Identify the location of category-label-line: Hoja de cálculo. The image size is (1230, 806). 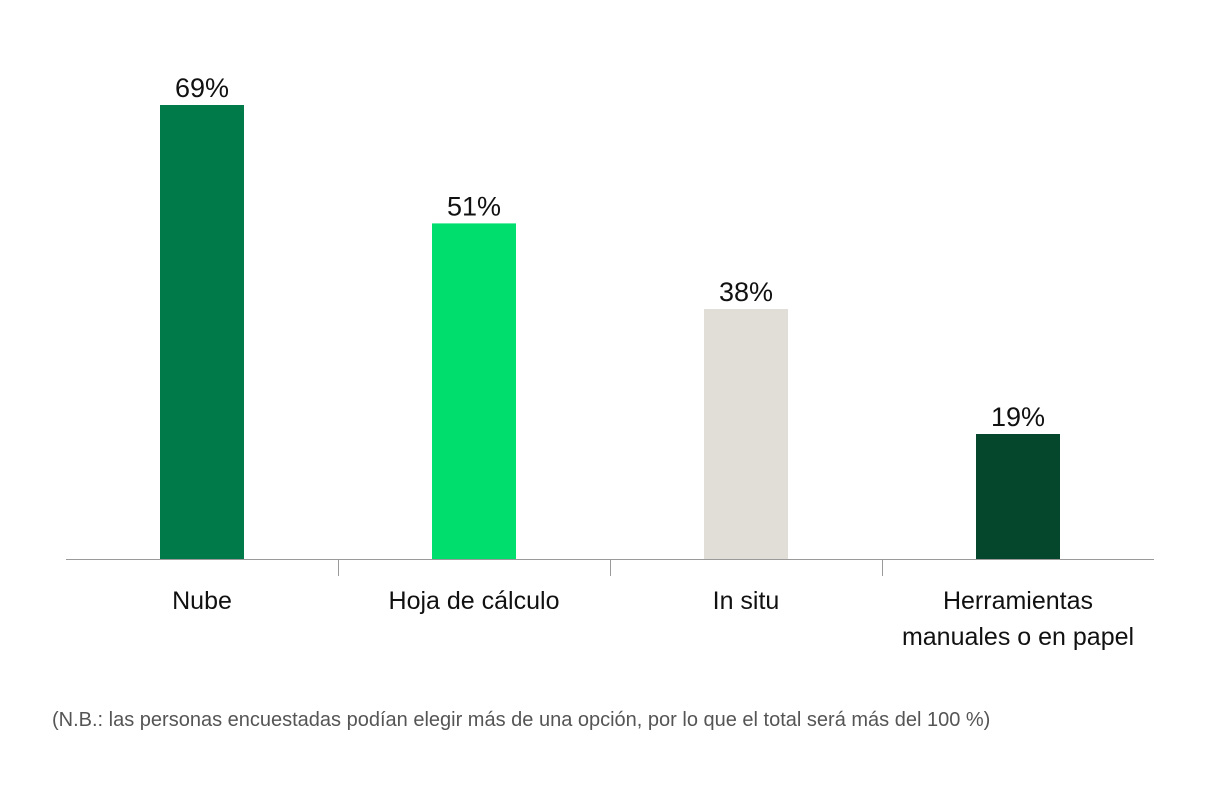
(474, 601).